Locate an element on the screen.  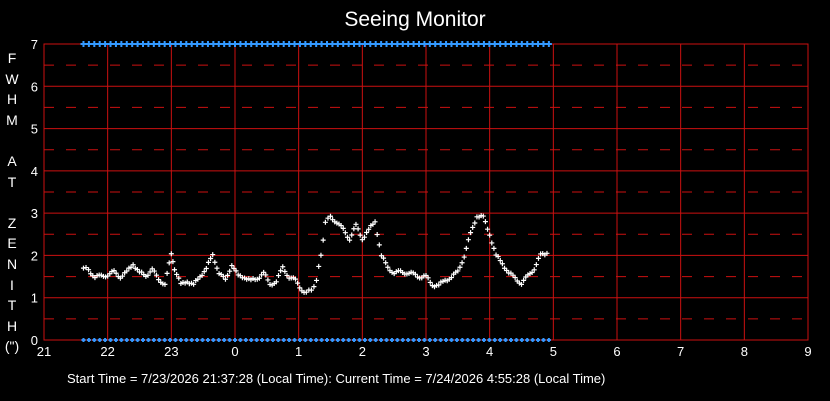
x-tick-label: 5 is located at coordinates (553, 351).